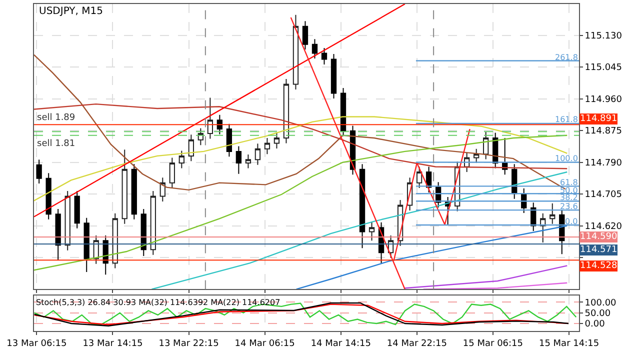 The image size is (625, 352). I want to click on y-tick-label: 115.130, so click(603, 37).